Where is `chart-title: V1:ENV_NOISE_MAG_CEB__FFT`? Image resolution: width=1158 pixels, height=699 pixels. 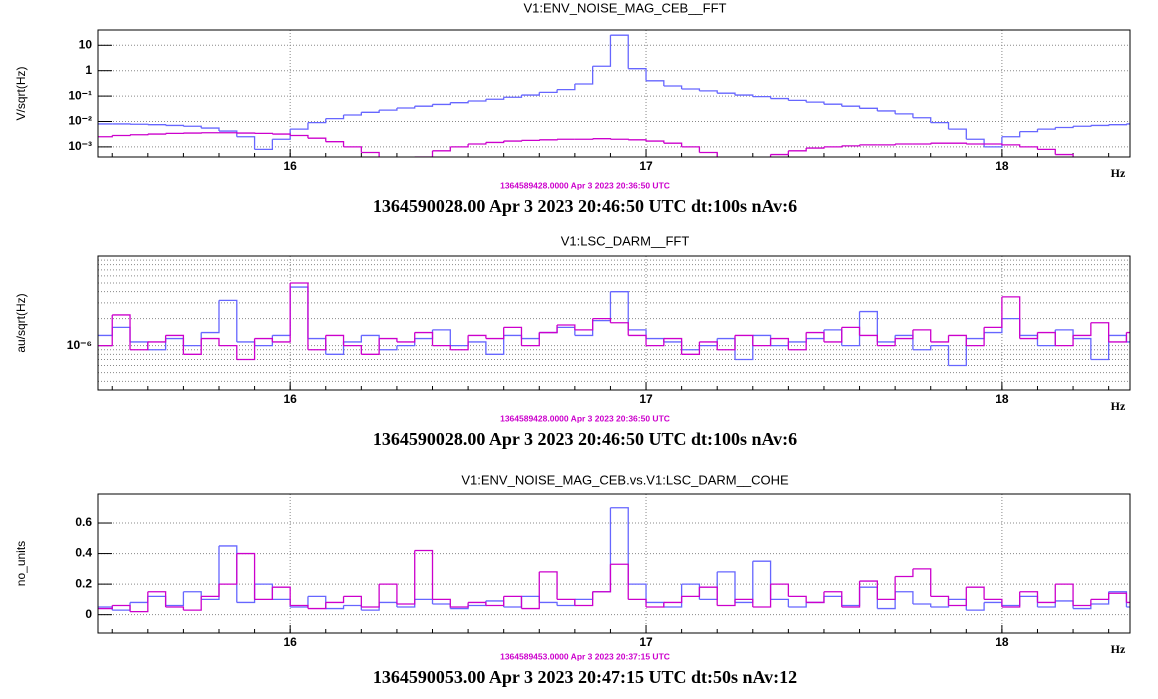 chart-title: V1:ENV_NOISE_MAG_CEB__FFT is located at coordinates (624, 7).